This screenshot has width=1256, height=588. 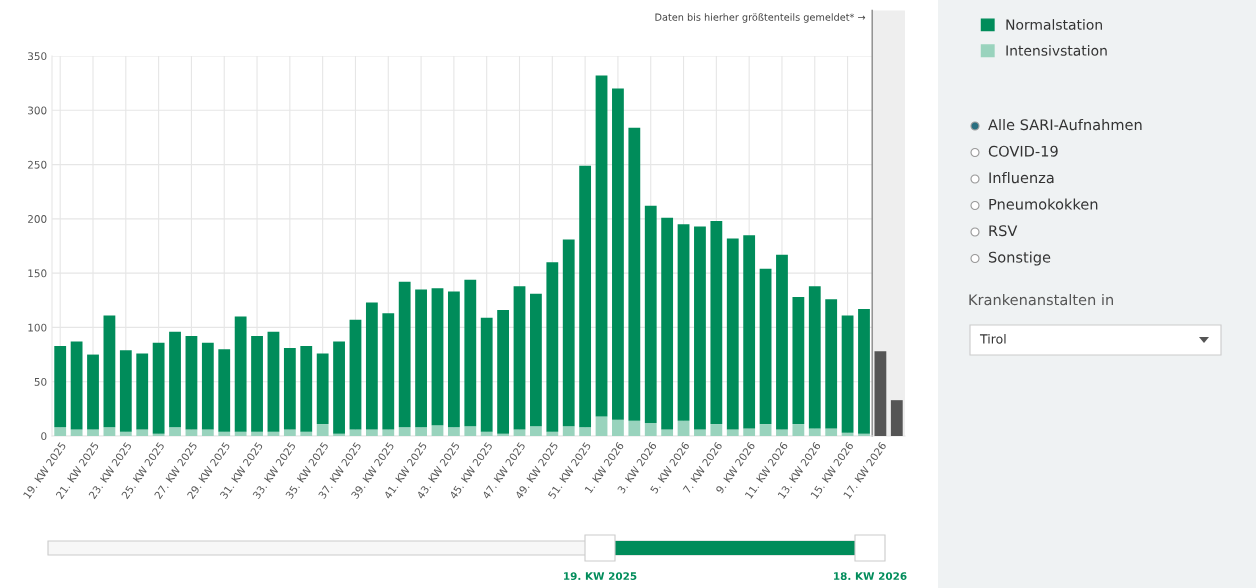 I want to click on text: Pneumokokken, so click(x=1043, y=204).